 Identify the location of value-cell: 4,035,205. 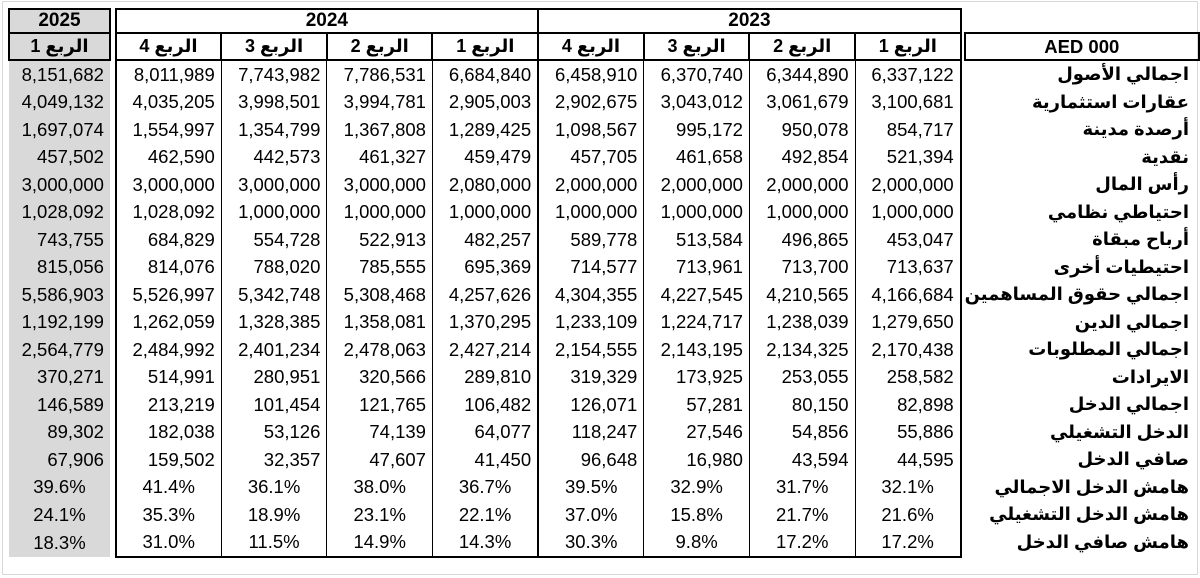
(168, 102).